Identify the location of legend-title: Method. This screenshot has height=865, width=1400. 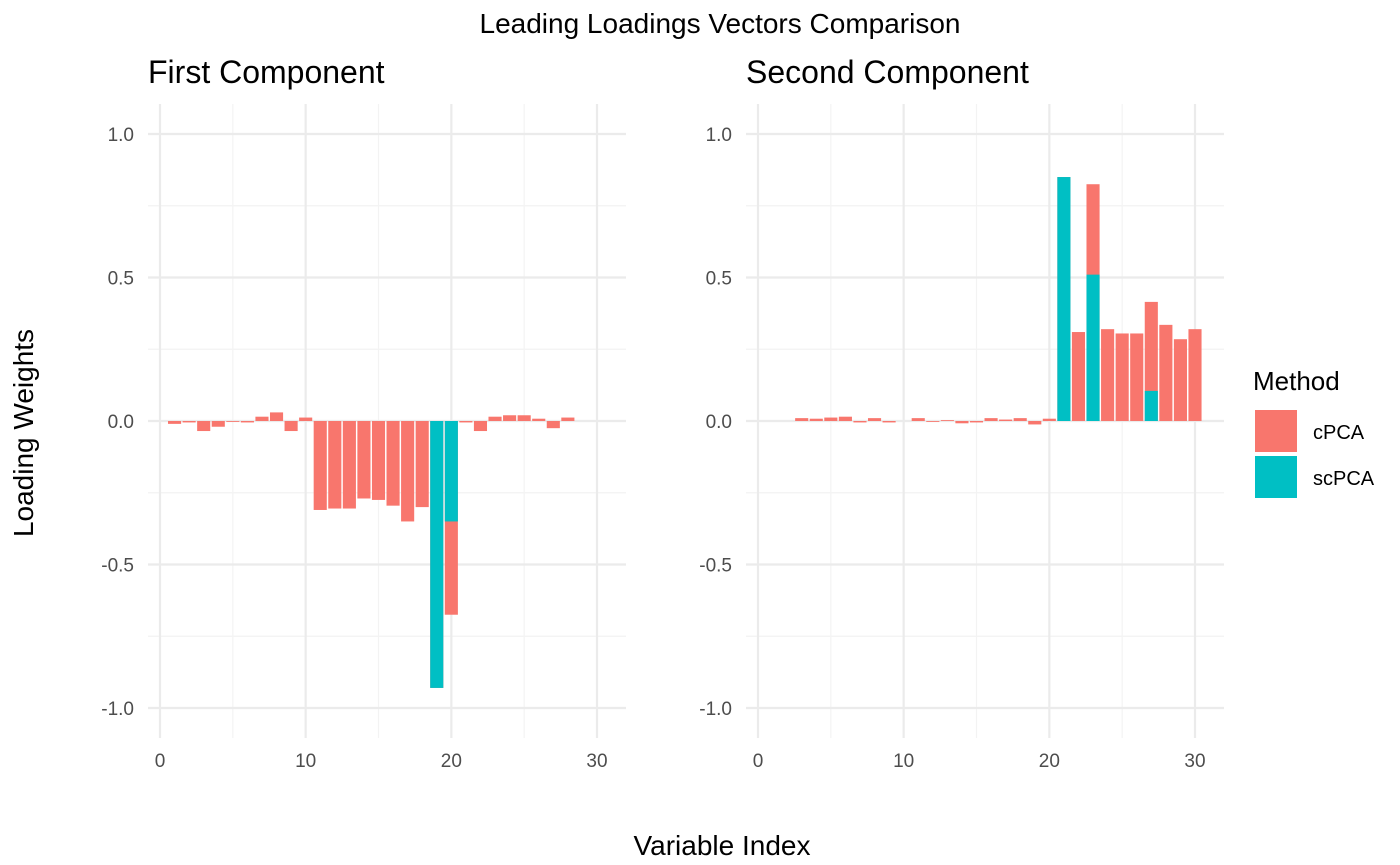
(1296, 381).